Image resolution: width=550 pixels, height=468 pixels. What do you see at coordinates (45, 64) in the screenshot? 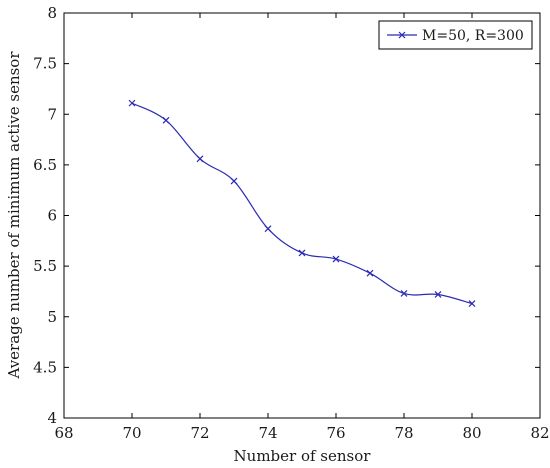
I see `y-tick-label: 7.5` at bounding box center [45, 64].